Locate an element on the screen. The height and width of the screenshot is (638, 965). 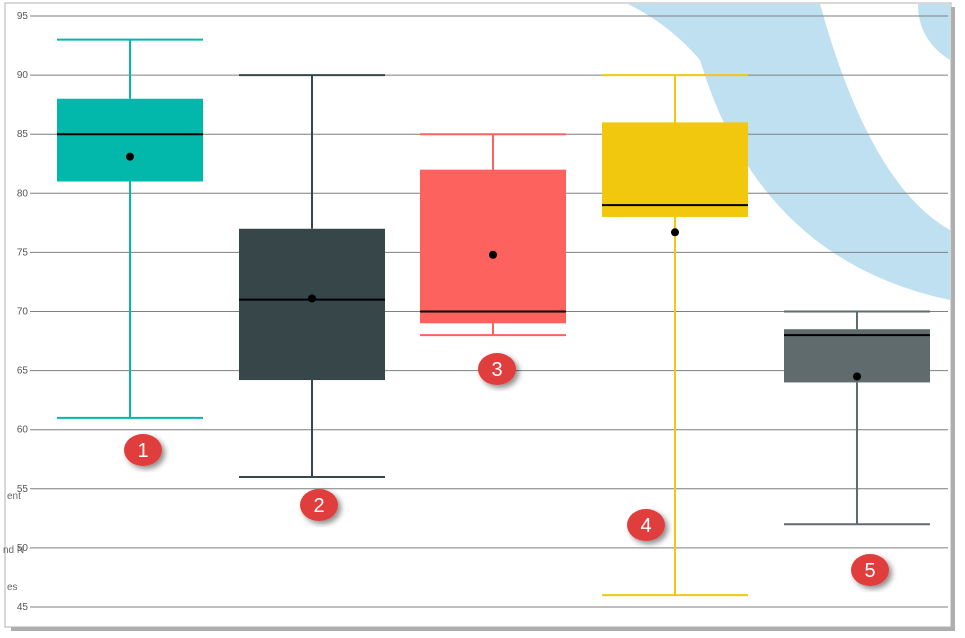
y-tick-label: 90 is located at coordinates (23, 75).